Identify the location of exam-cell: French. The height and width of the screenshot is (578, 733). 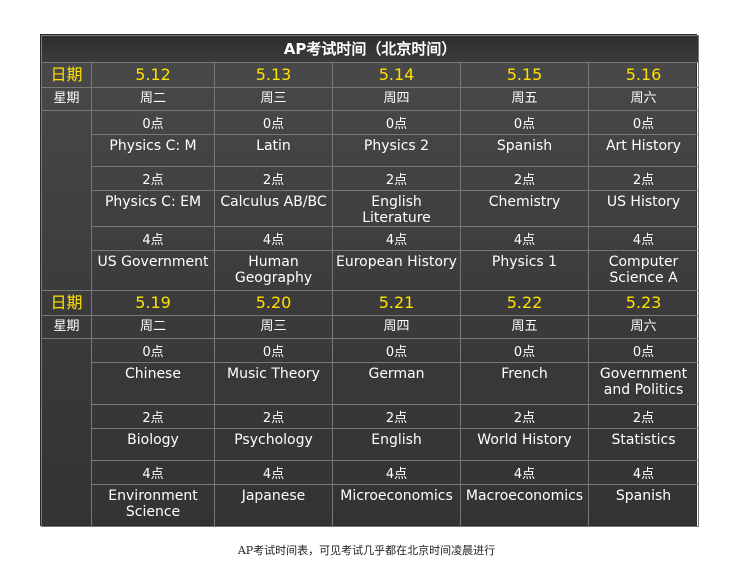
(524, 383).